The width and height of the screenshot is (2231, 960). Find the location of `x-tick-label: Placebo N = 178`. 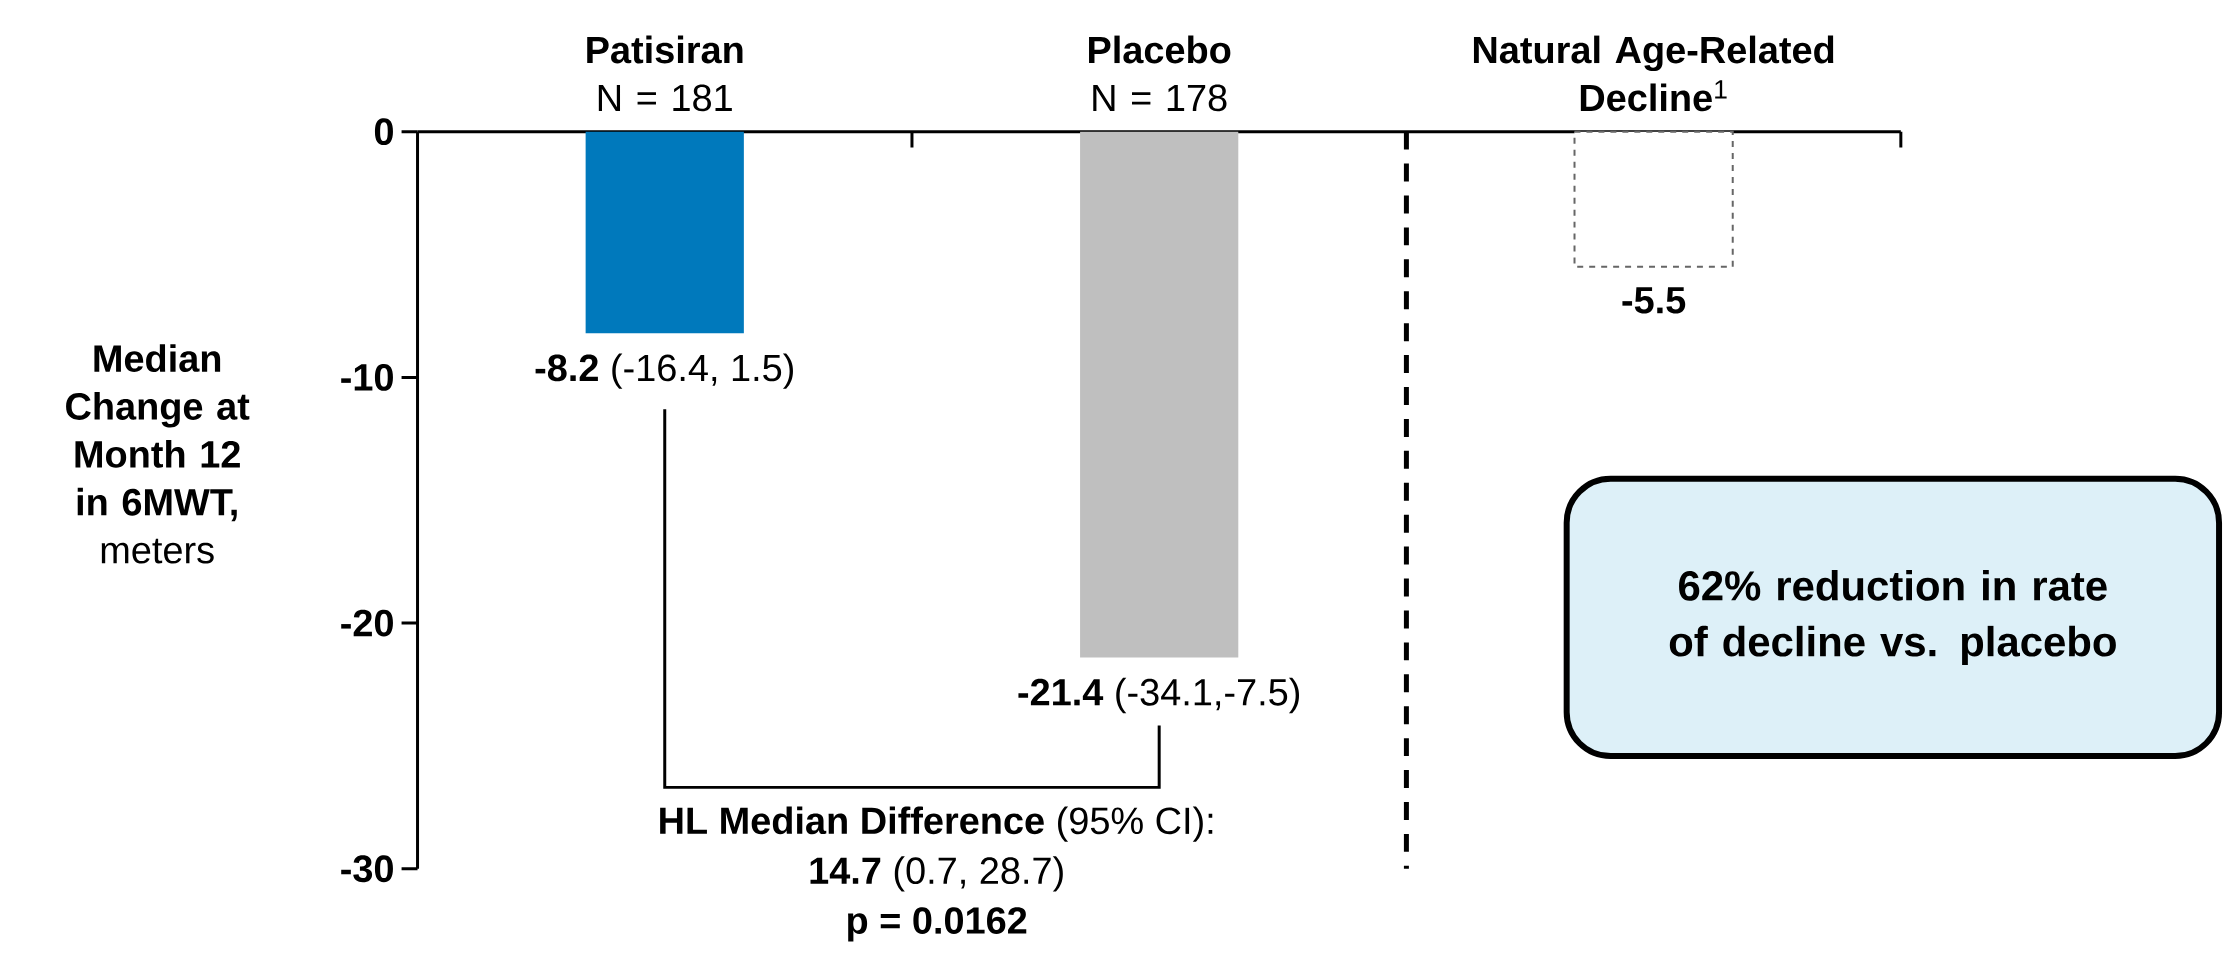

x-tick-label: Placebo N = 178 is located at coordinates (1160, 73).